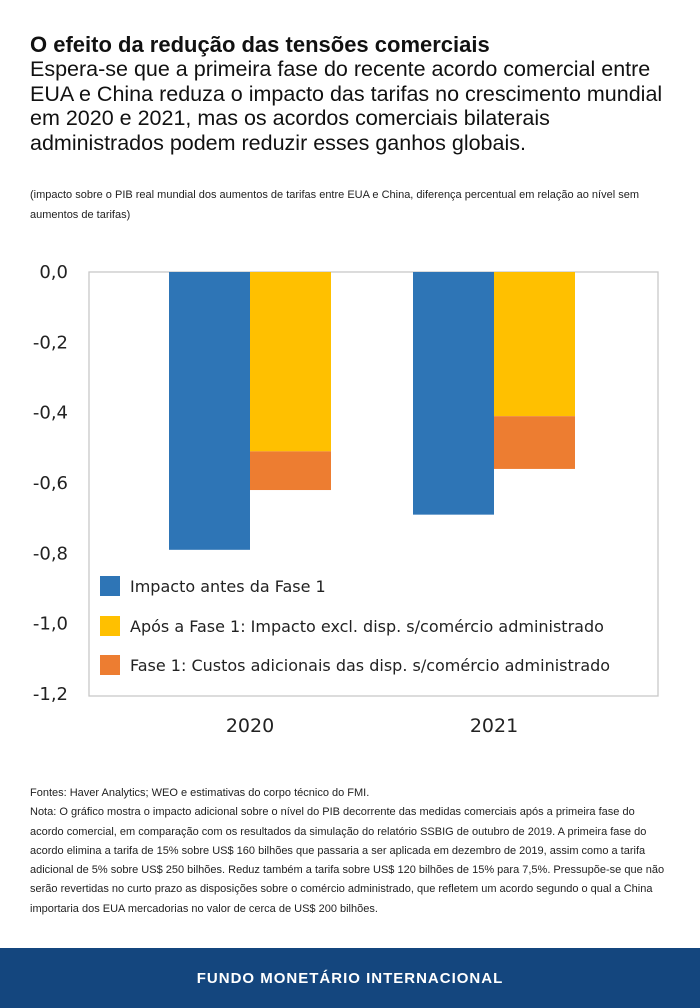 The width and height of the screenshot is (700, 1008). What do you see at coordinates (453, 393) in the screenshot?
I see `bar-impacto-antes-2021` at bounding box center [453, 393].